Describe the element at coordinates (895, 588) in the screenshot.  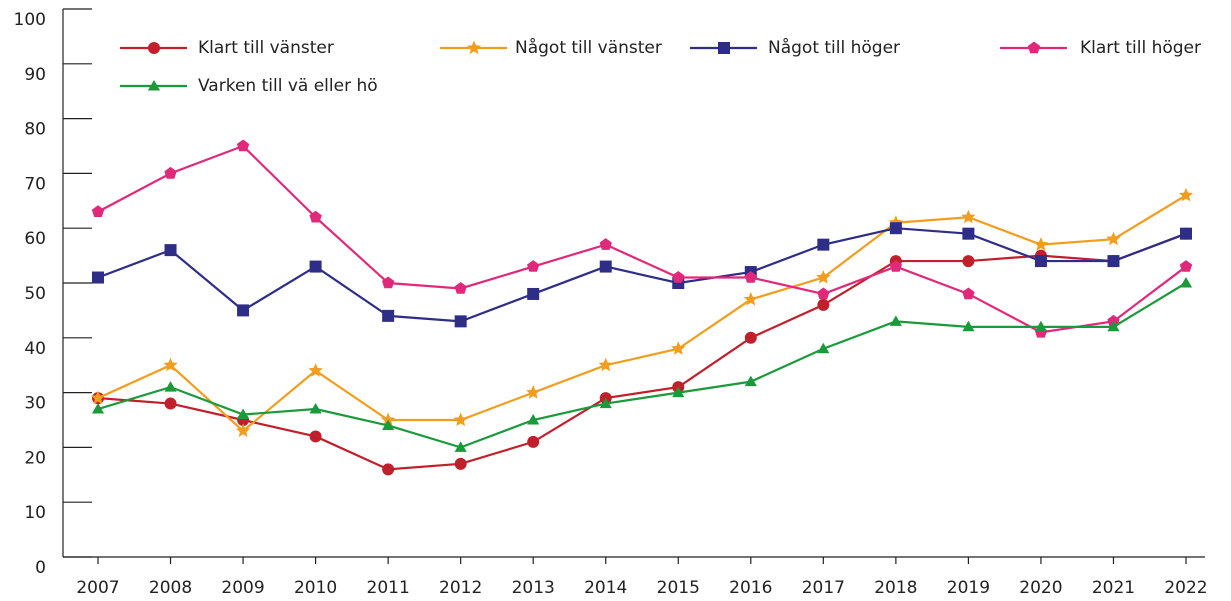
I see `x-tick-label: 2018` at that location.